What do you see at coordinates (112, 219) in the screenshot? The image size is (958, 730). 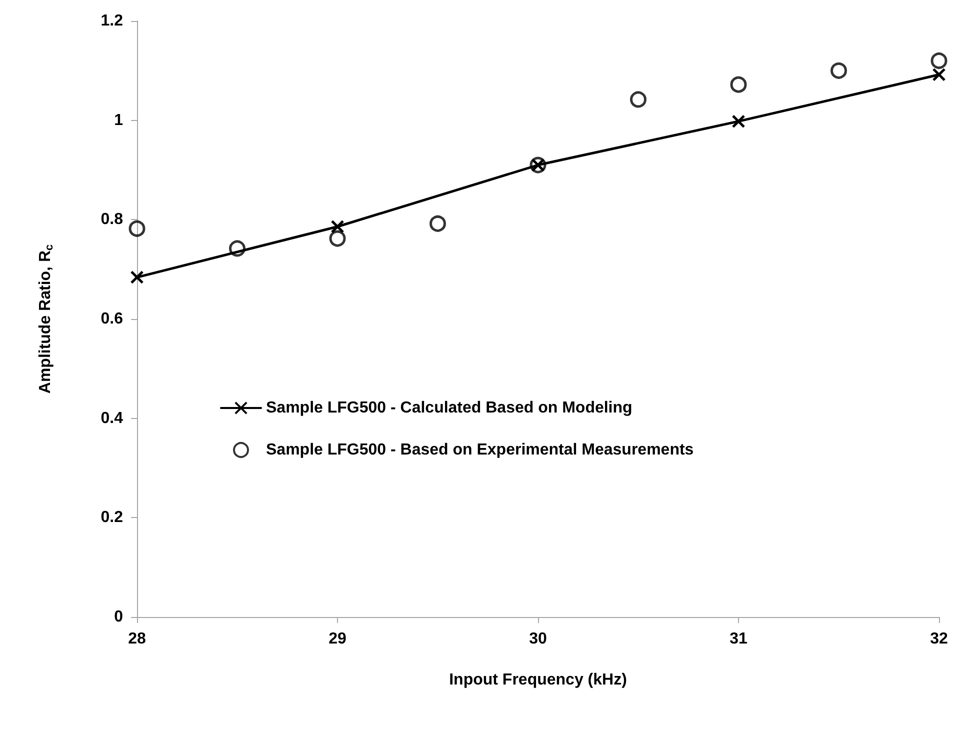 I see `y-tick-label: 0.8` at bounding box center [112, 219].